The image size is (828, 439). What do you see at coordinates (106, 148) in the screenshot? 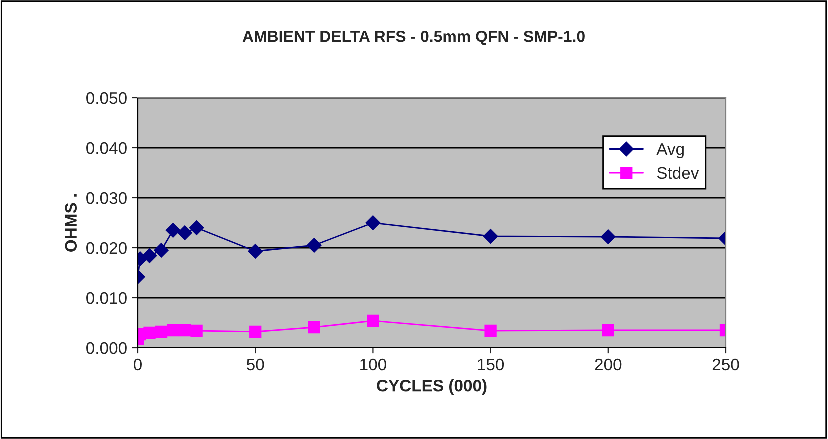
I see `y-tick-label: 0.040` at bounding box center [106, 148].